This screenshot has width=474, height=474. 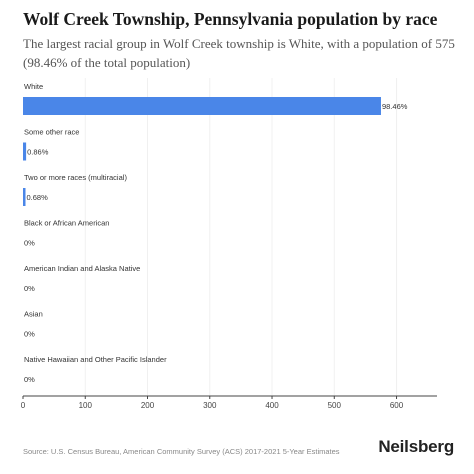 What do you see at coordinates (272, 405) in the screenshot?
I see `x-tick-label: 400` at bounding box center [272, 405].